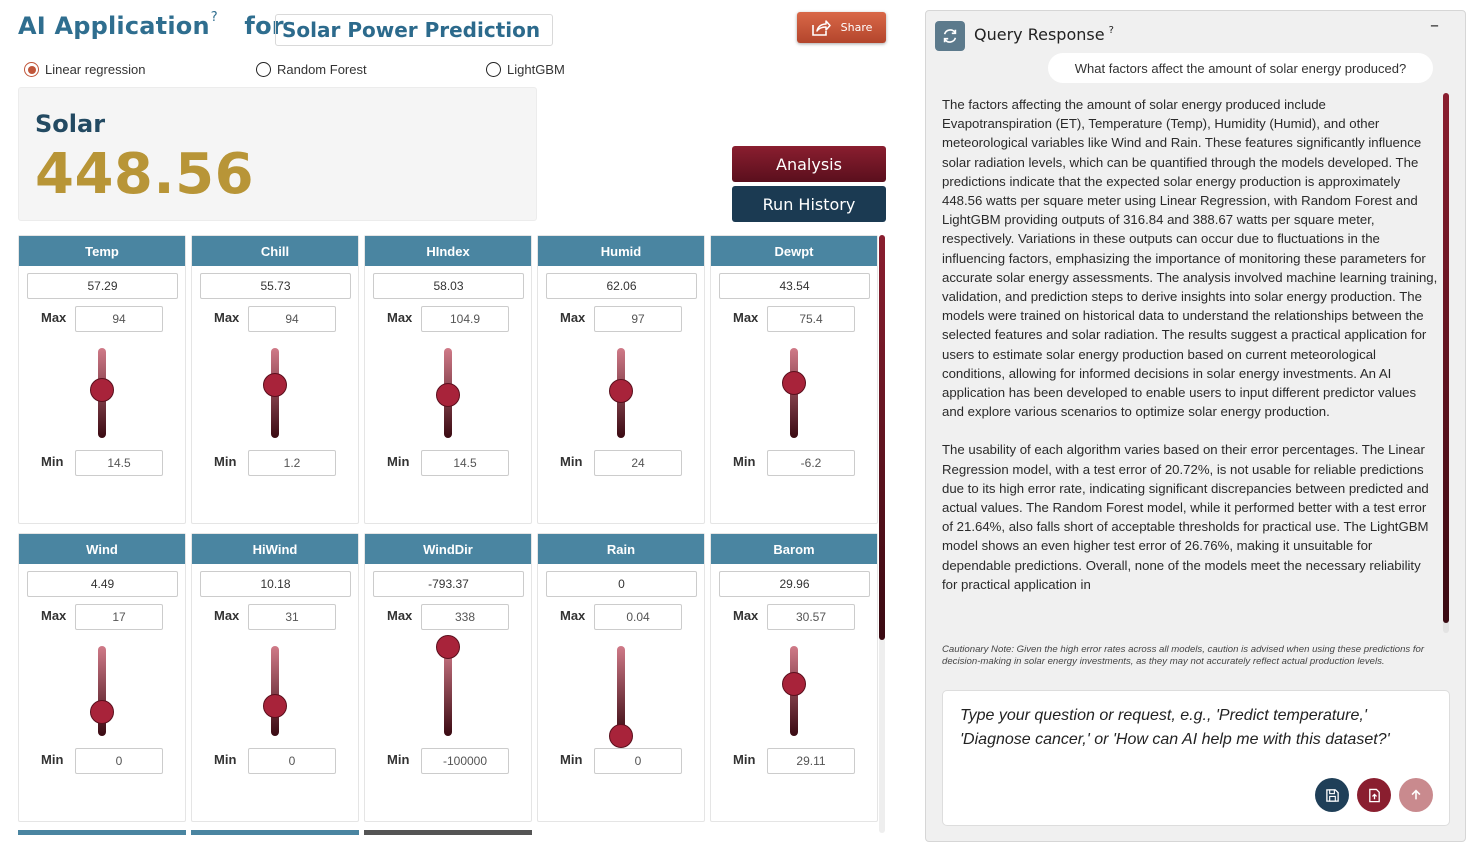 This screenshot has width=1476, height=850. What do you see at coordinates (811, 319) in the screenshot?
I see `max-input: 75.4` at bounding box center [811, 319].